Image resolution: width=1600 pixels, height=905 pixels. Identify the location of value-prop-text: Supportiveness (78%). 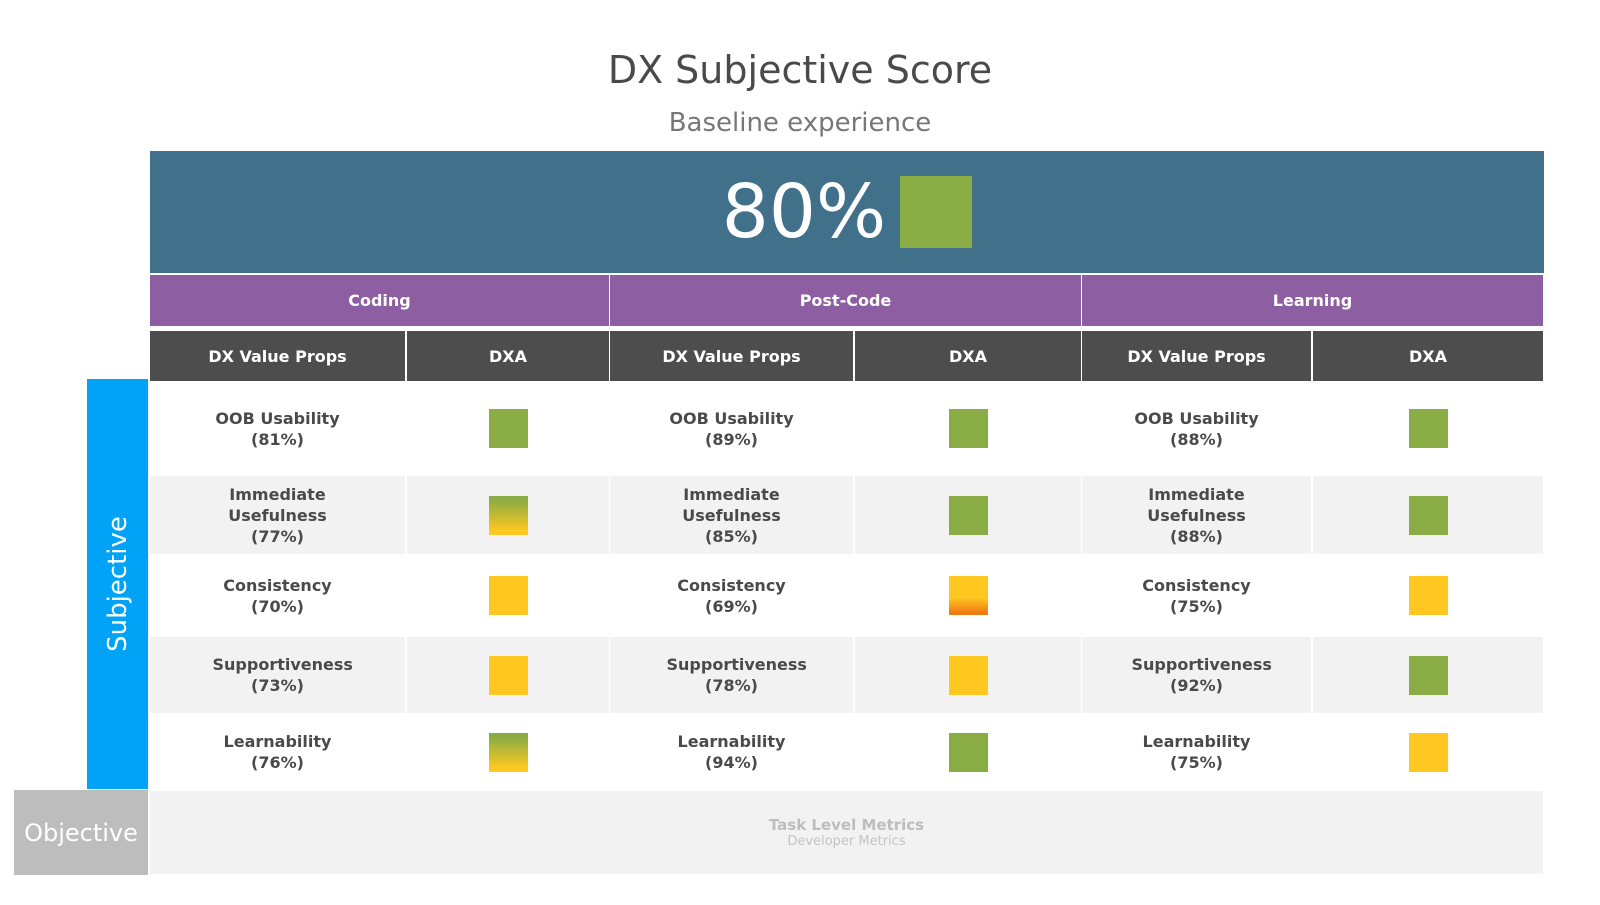
(736, 675).